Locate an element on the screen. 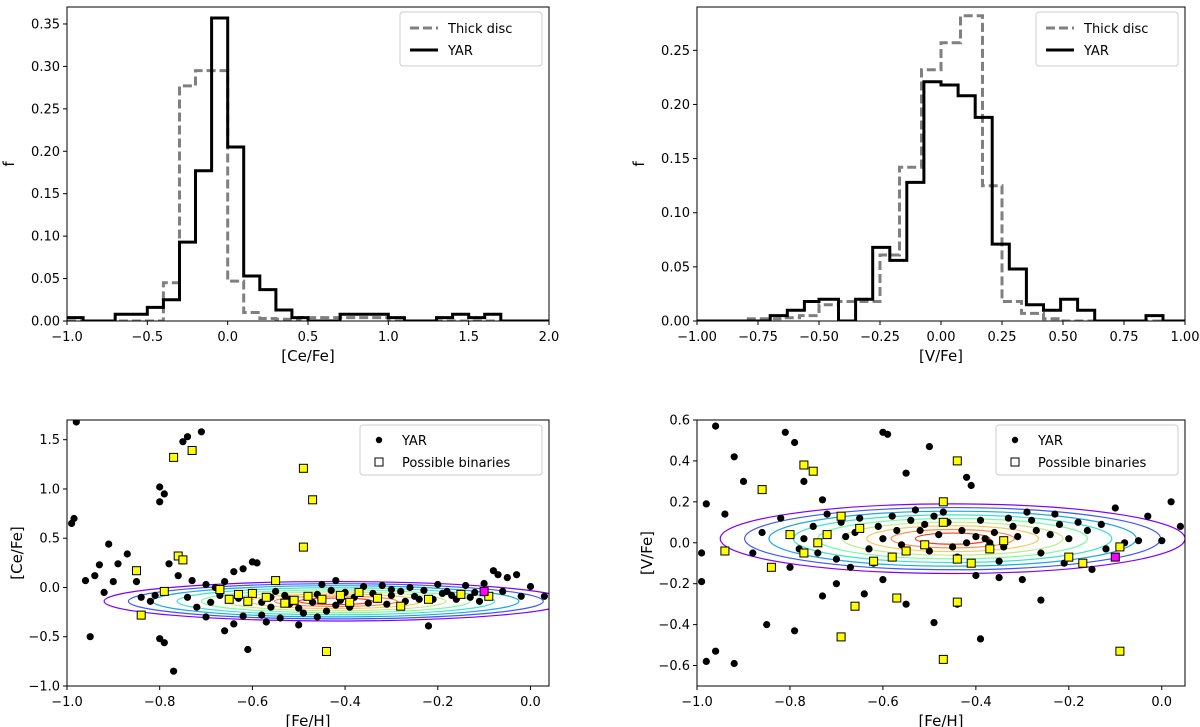 The image size is (1200, 727). y-tick-label: 0.0 is located at coordinates (49, 588).